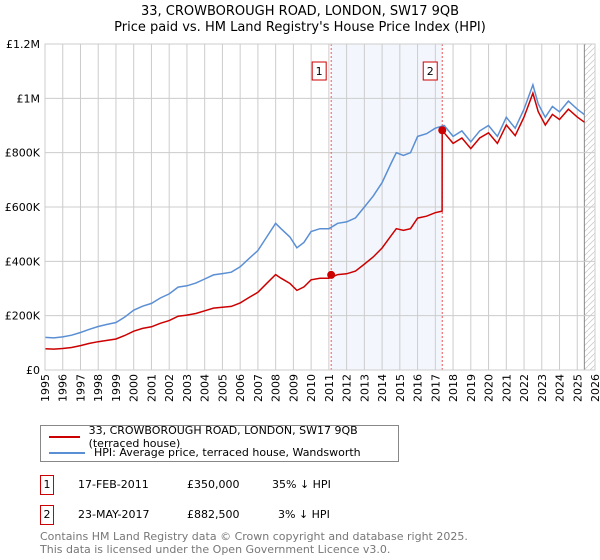  What do you see at coordinates (304, 514) in the screenshot?
I see `transaction-hpi: 3% ↓ HPI` at bounding box center [304, 514].